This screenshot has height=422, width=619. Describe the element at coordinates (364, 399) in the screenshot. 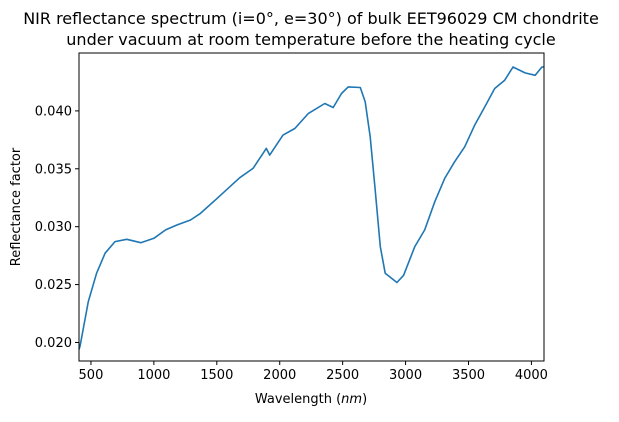

I see `x-axis-label-close: )` at that location.